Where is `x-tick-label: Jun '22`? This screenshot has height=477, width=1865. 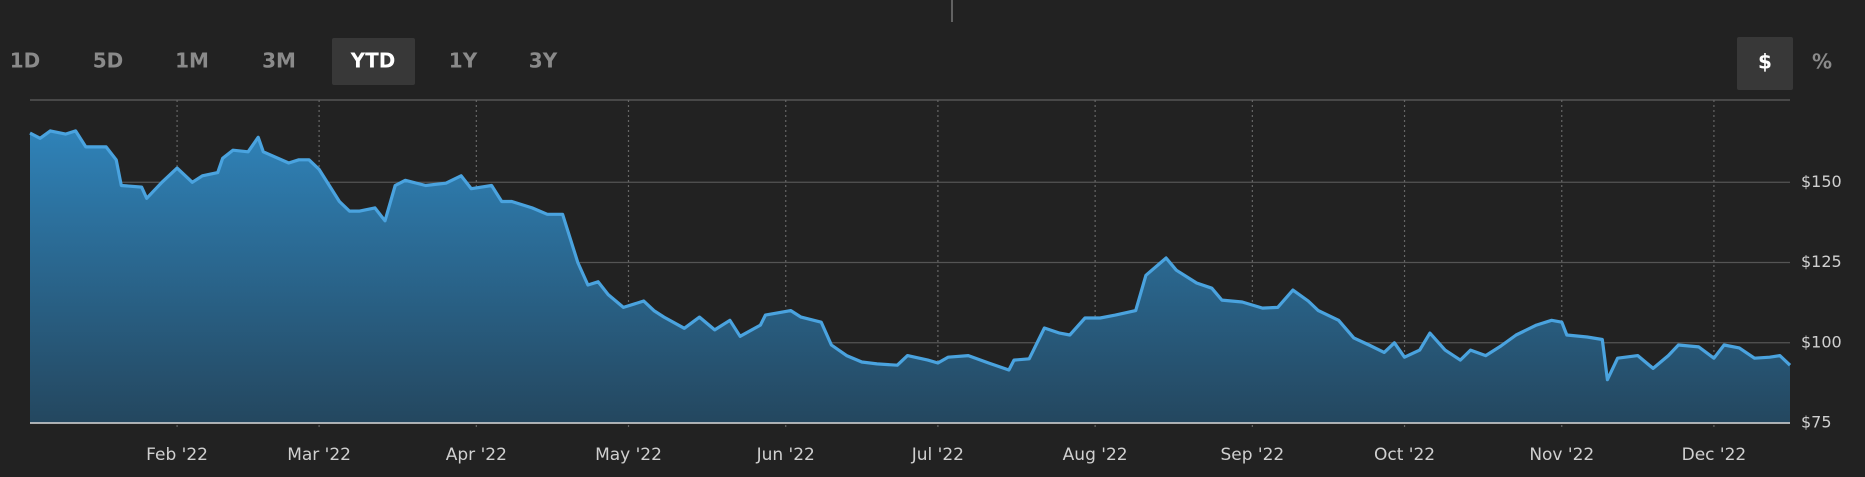 x-tick-label: Jun '22 is located at coordinates (785, 455).